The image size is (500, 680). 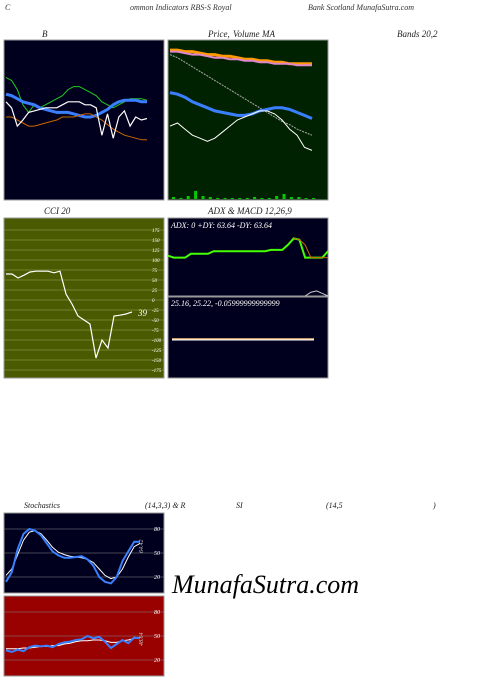 I want to click on stoch-value-label: 64.42, so click(x=141, y=547).